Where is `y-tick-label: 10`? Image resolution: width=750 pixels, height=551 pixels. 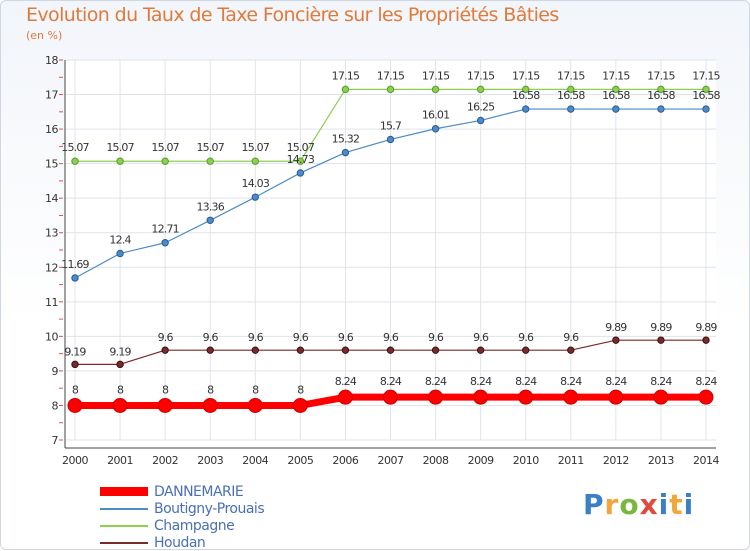
y-tick-label: 10 is located at coordinates (51, 336).